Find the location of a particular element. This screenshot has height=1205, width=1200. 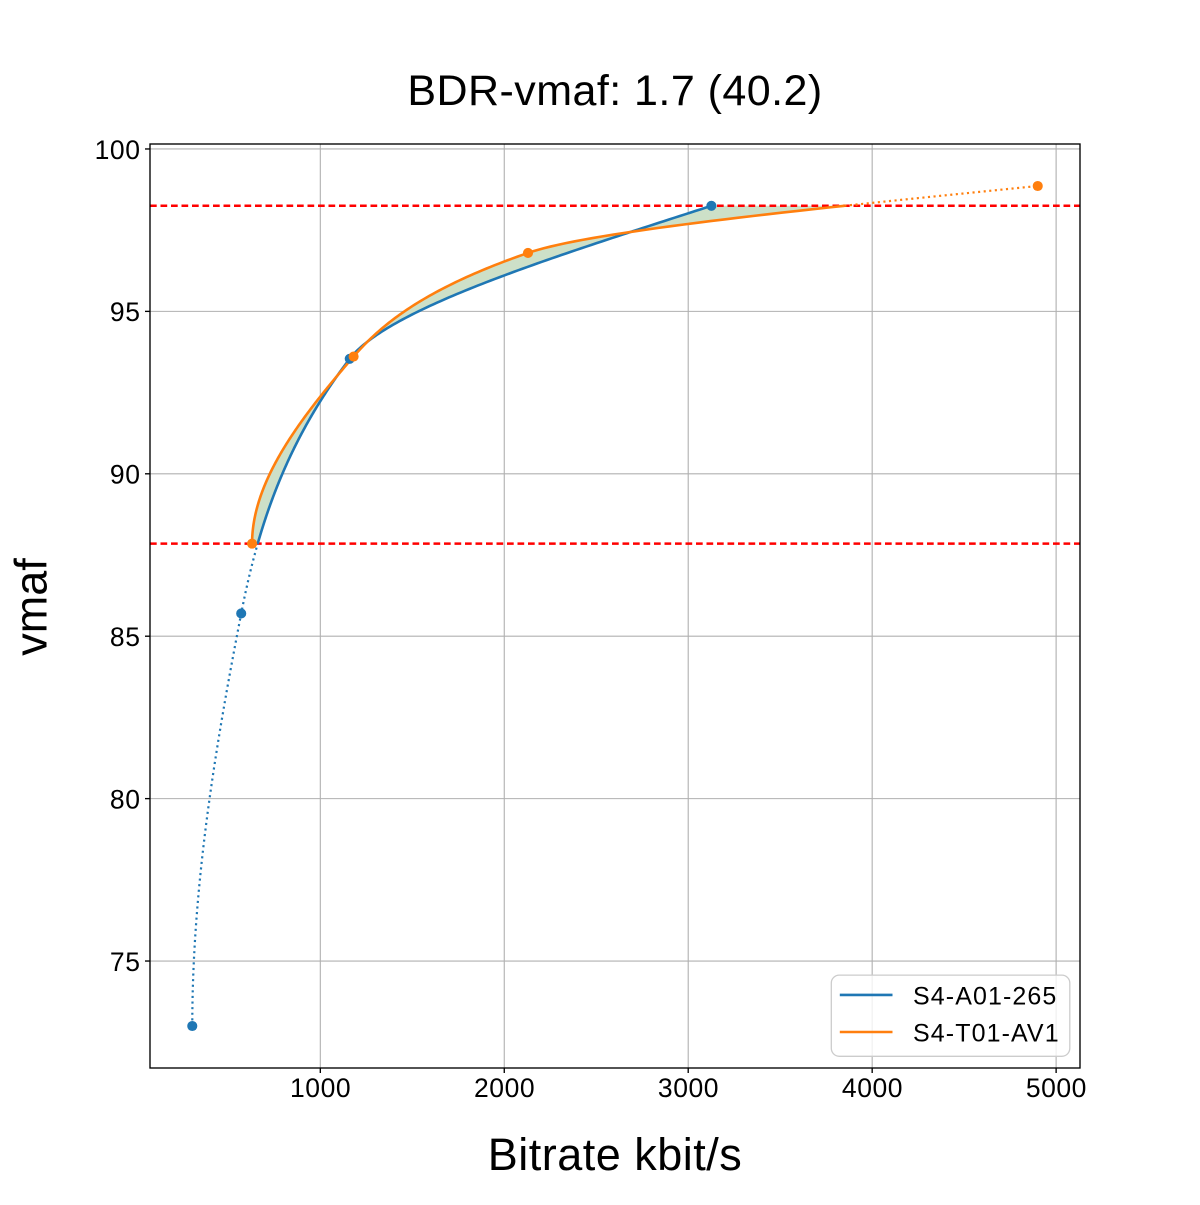

svg-text: S4-T01-AV1 is located at coordinates (986, 1034).